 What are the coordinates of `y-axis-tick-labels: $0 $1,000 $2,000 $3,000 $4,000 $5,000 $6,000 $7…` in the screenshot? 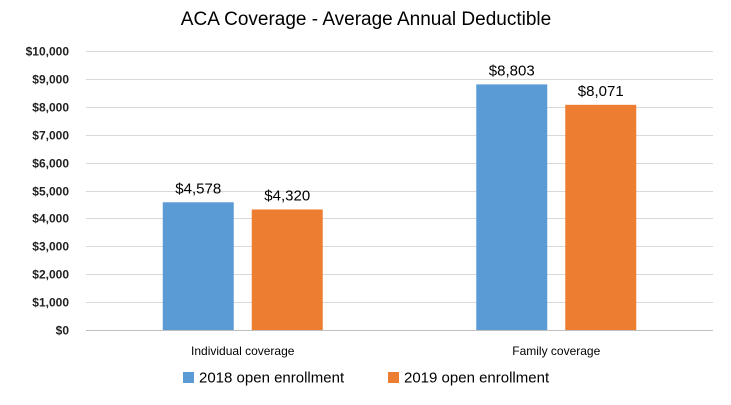 It's located at (48, 191).